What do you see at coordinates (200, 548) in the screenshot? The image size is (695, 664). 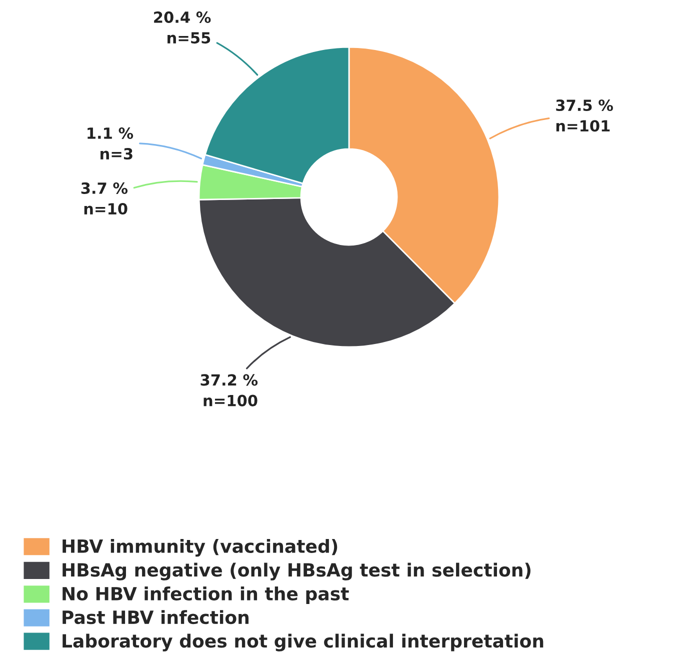 I see `legend-label: HBV immunity (vaccinated)` at bounding box center [200, 548].